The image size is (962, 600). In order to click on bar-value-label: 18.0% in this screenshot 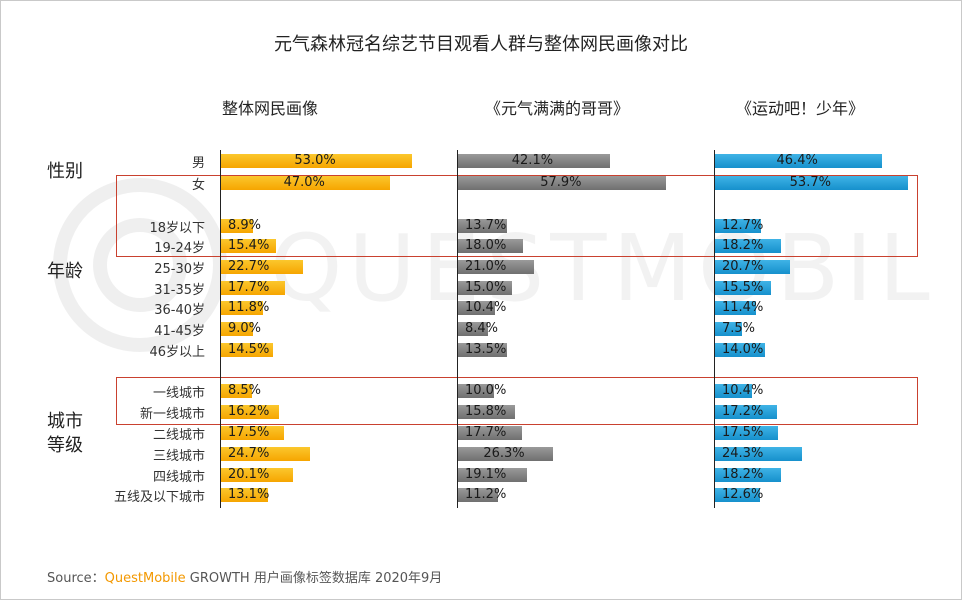, I will do `click(486, 245)`.